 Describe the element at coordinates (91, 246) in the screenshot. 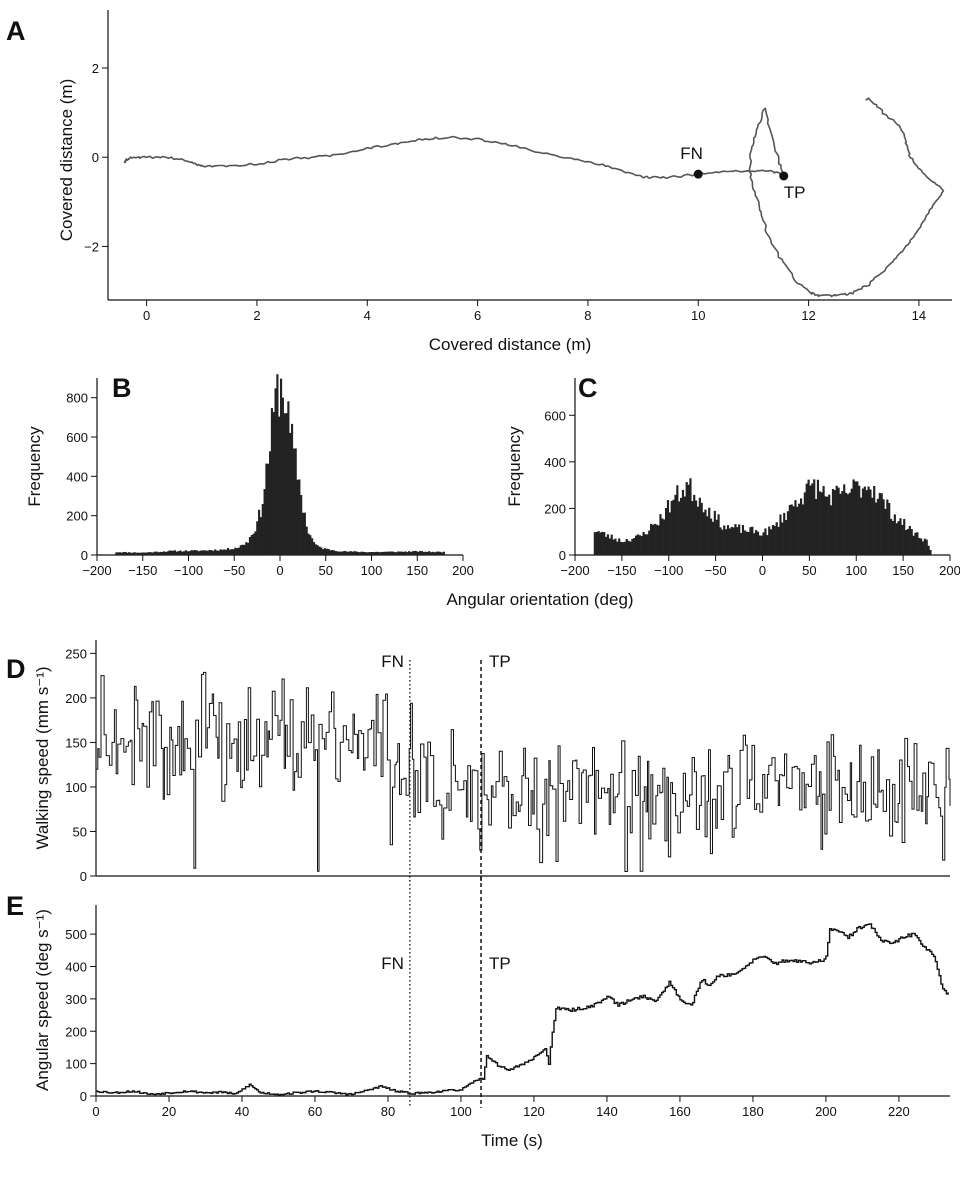

I see `panel-a-ytick-label: −2` at that location.